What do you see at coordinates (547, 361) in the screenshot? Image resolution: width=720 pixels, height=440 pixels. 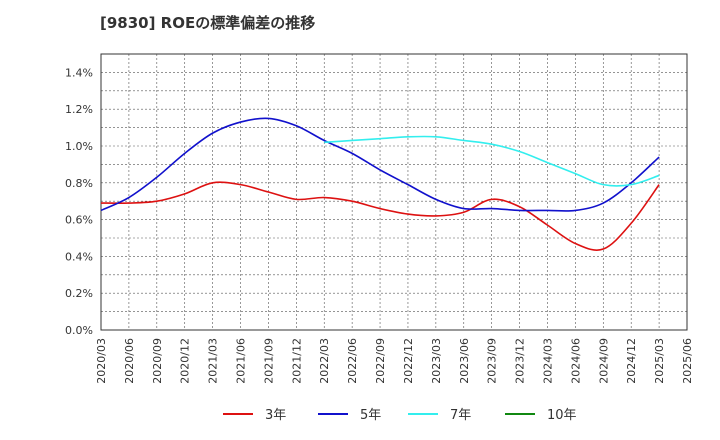 I see `x-tick-label: 2024/03` at bounding box center [547, 361].